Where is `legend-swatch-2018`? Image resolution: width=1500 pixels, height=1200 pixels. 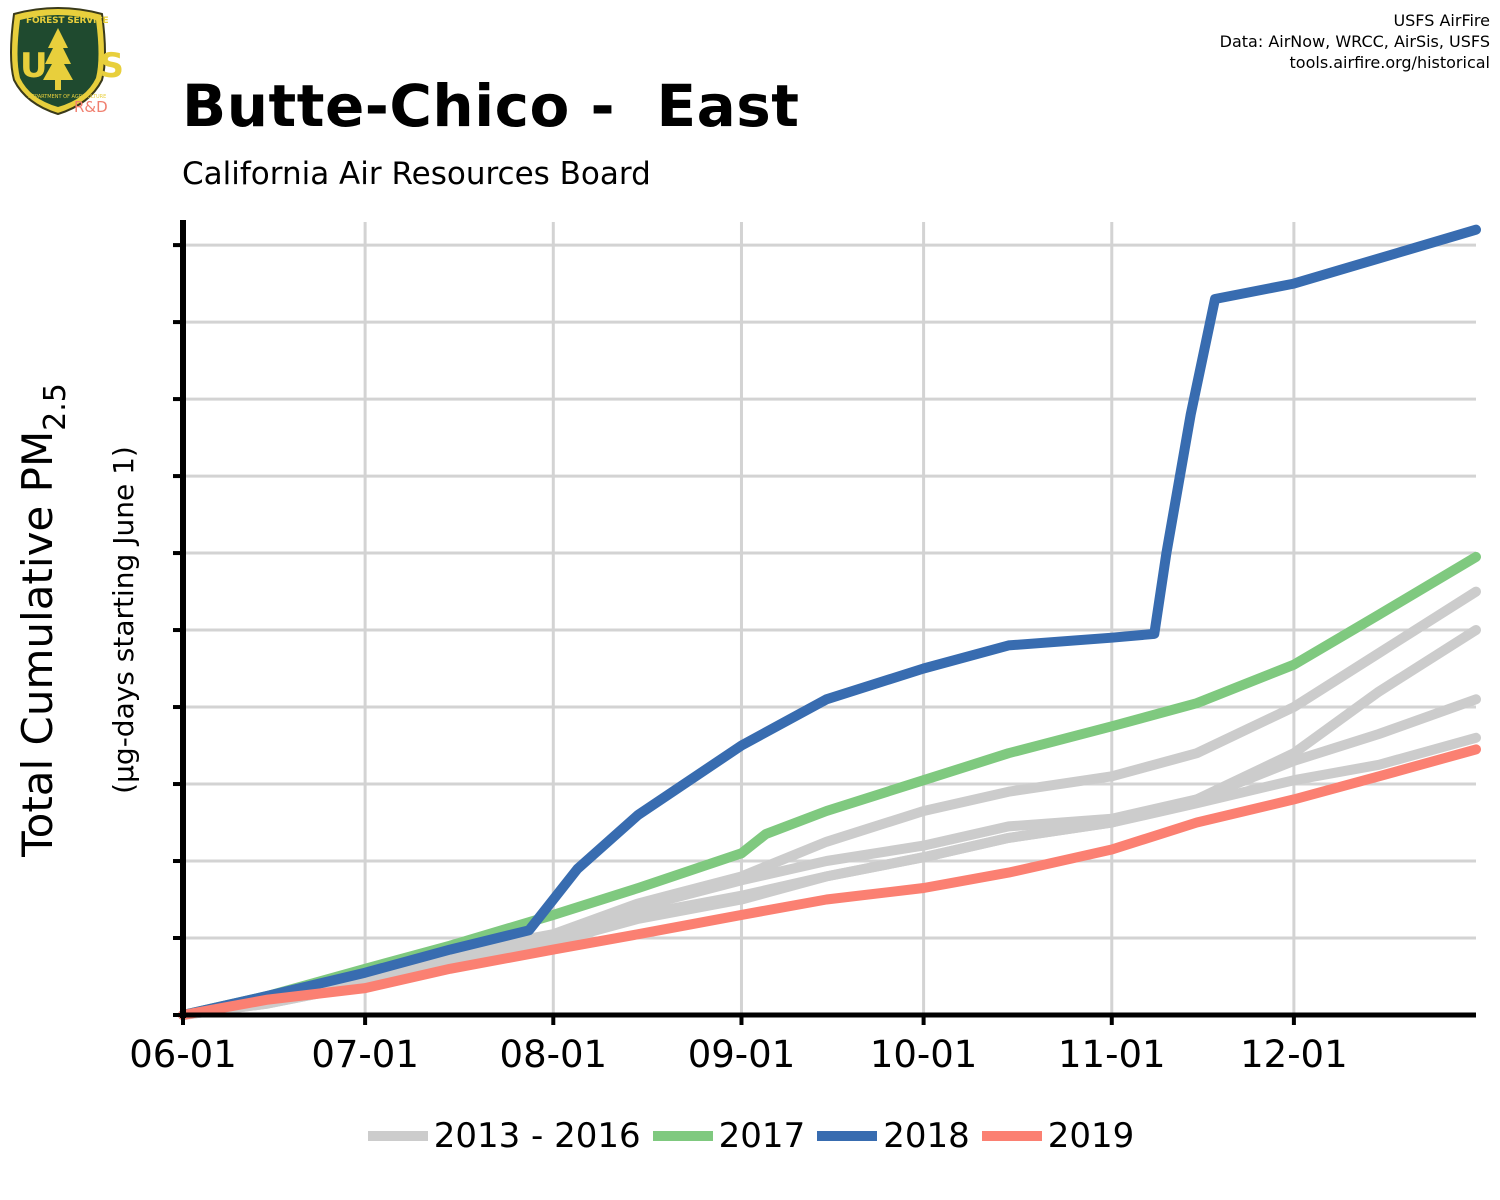
legend-swatch-2018 is located at coordinates (847, 1136).